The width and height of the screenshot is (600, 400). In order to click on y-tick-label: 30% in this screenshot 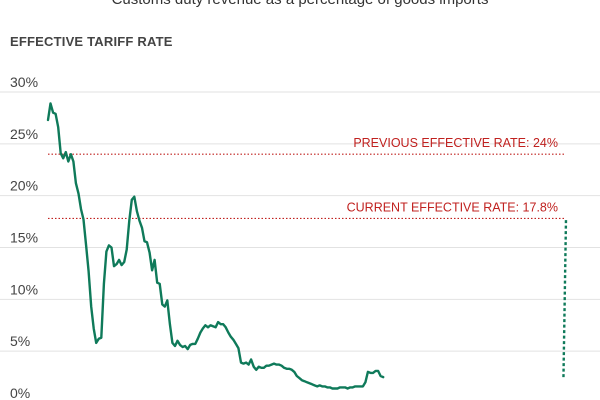, I will do `click(24, 82)`.